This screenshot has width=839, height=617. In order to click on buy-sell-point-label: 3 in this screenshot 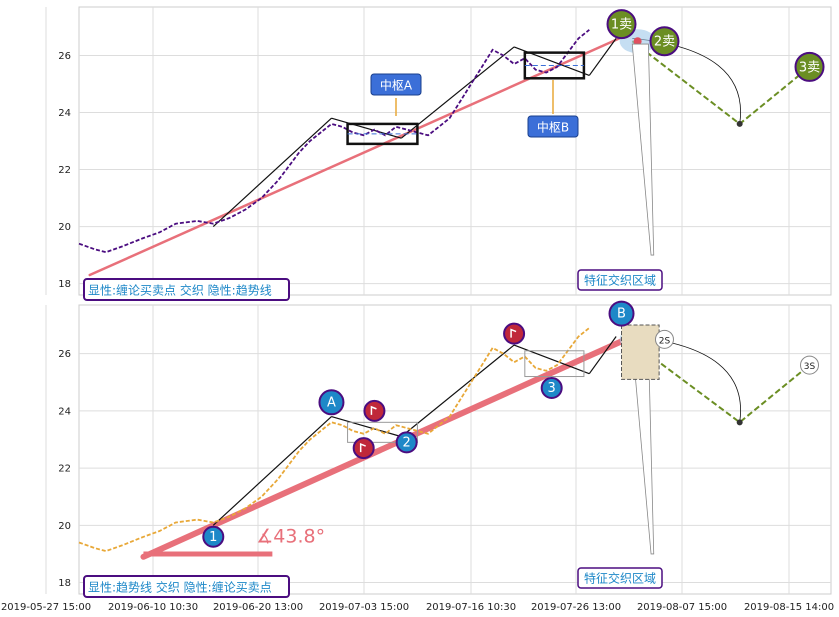, I will do `click(552, 388)`.